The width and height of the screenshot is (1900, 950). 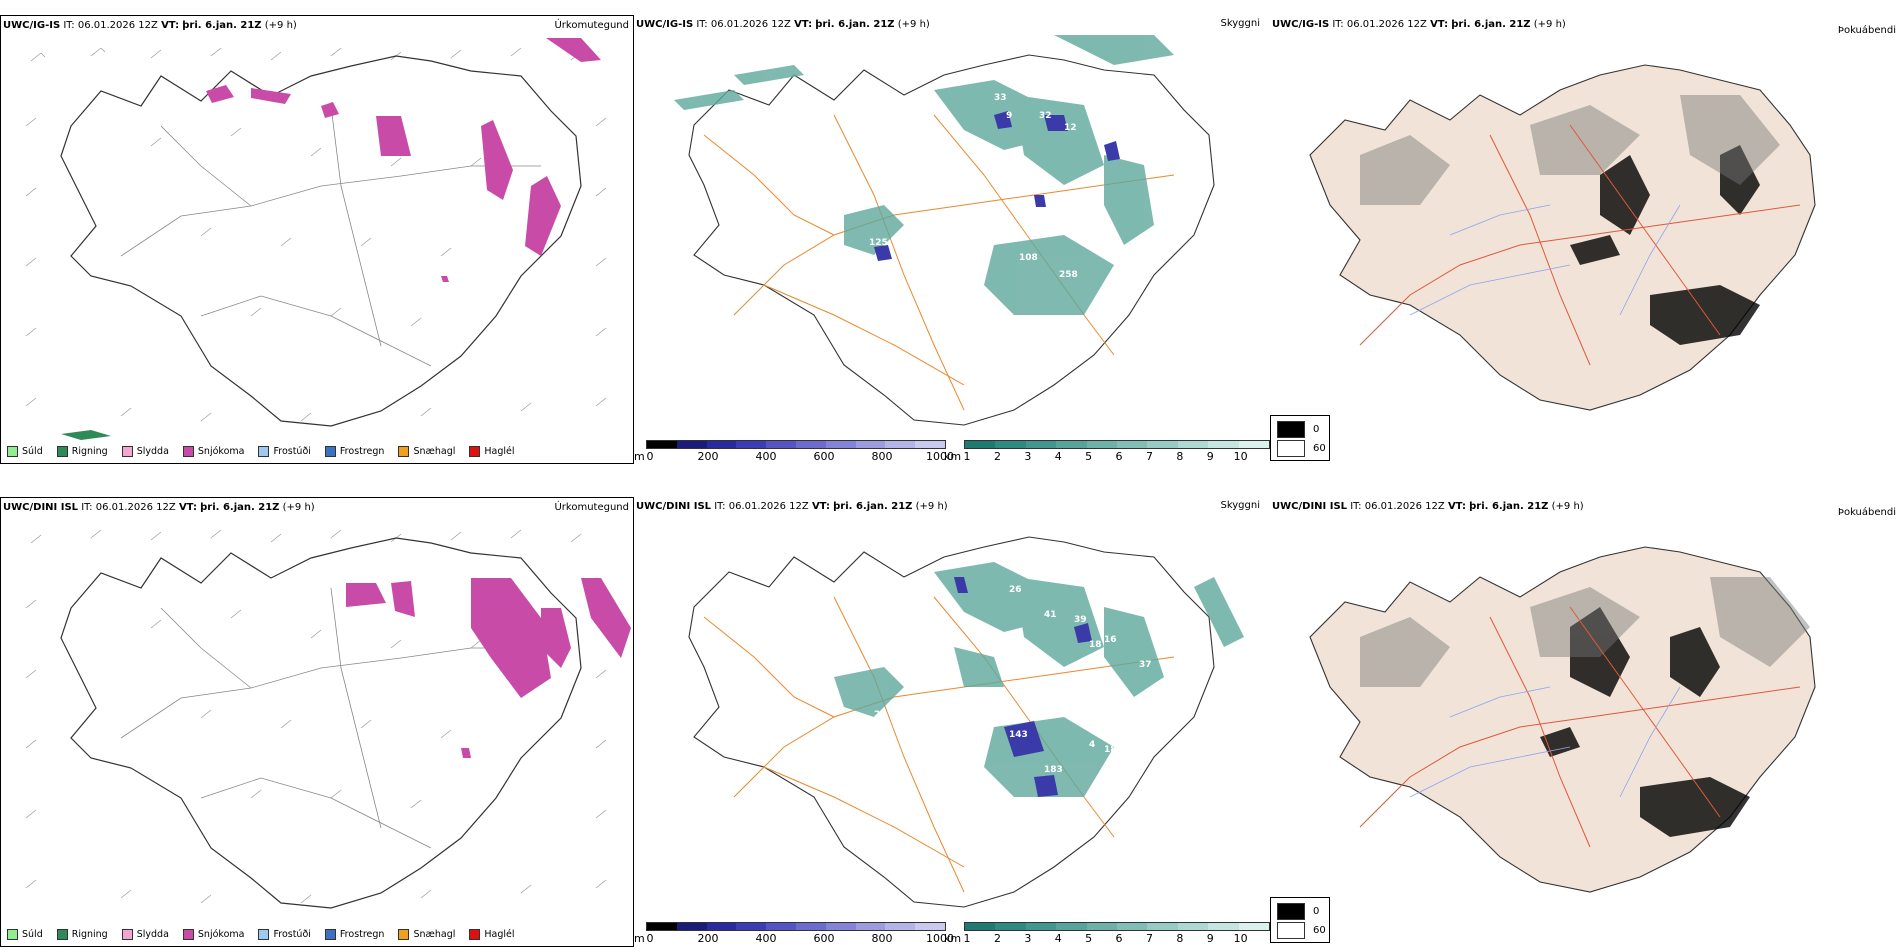 I want to click on vis-value-label: 16, so click(x=1110, y=640).